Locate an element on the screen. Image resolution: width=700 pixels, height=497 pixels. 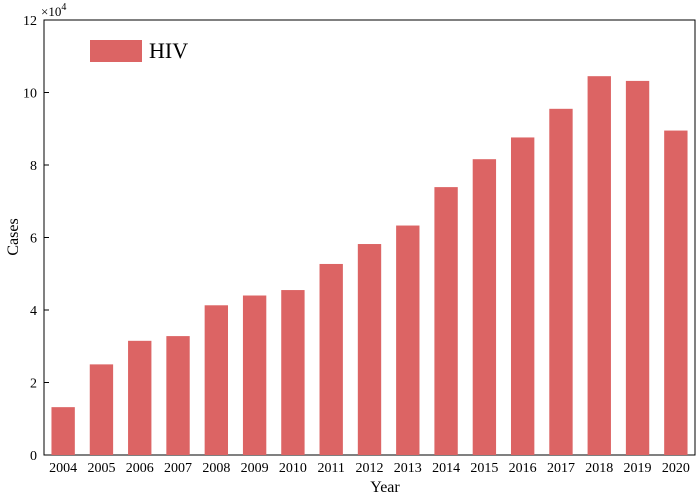
x-tick-label: 2011 is located at coordinates (330, 468).